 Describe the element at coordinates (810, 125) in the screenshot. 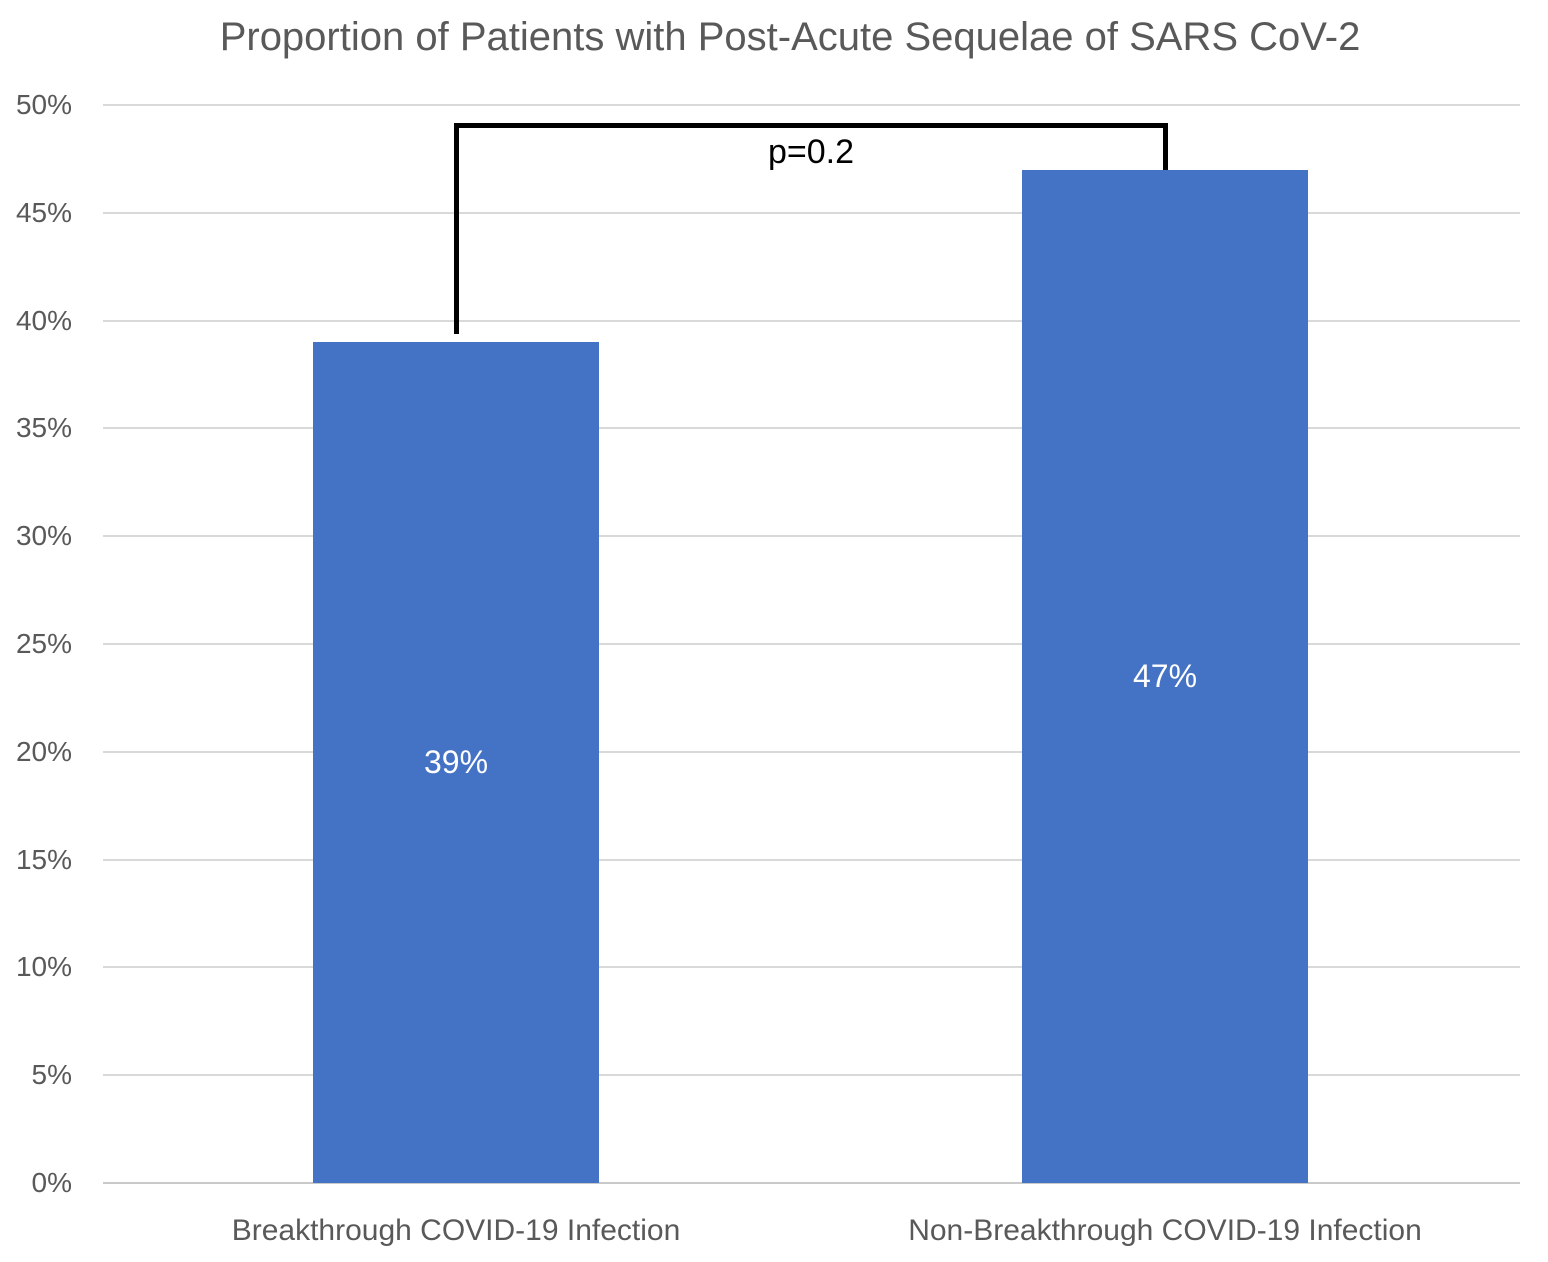

I see `significance-bracket-horizontal` at that location.